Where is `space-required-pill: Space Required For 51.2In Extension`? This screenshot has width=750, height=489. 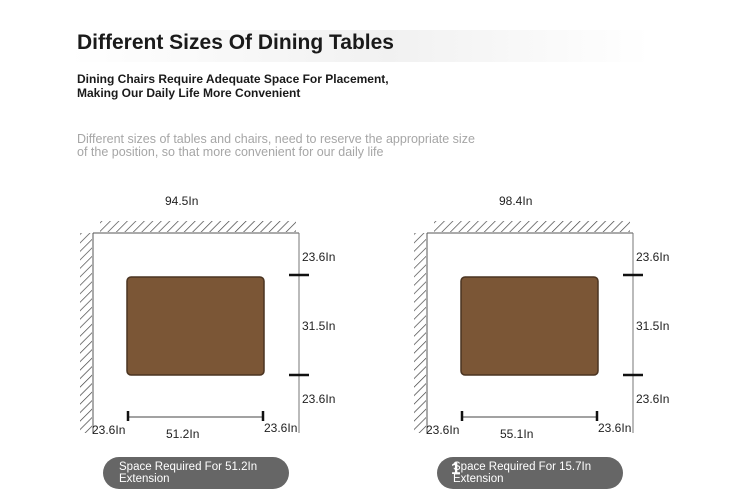
space-required-pill: Space Required For 51.2In Extension is located at coordinates (196, 473).